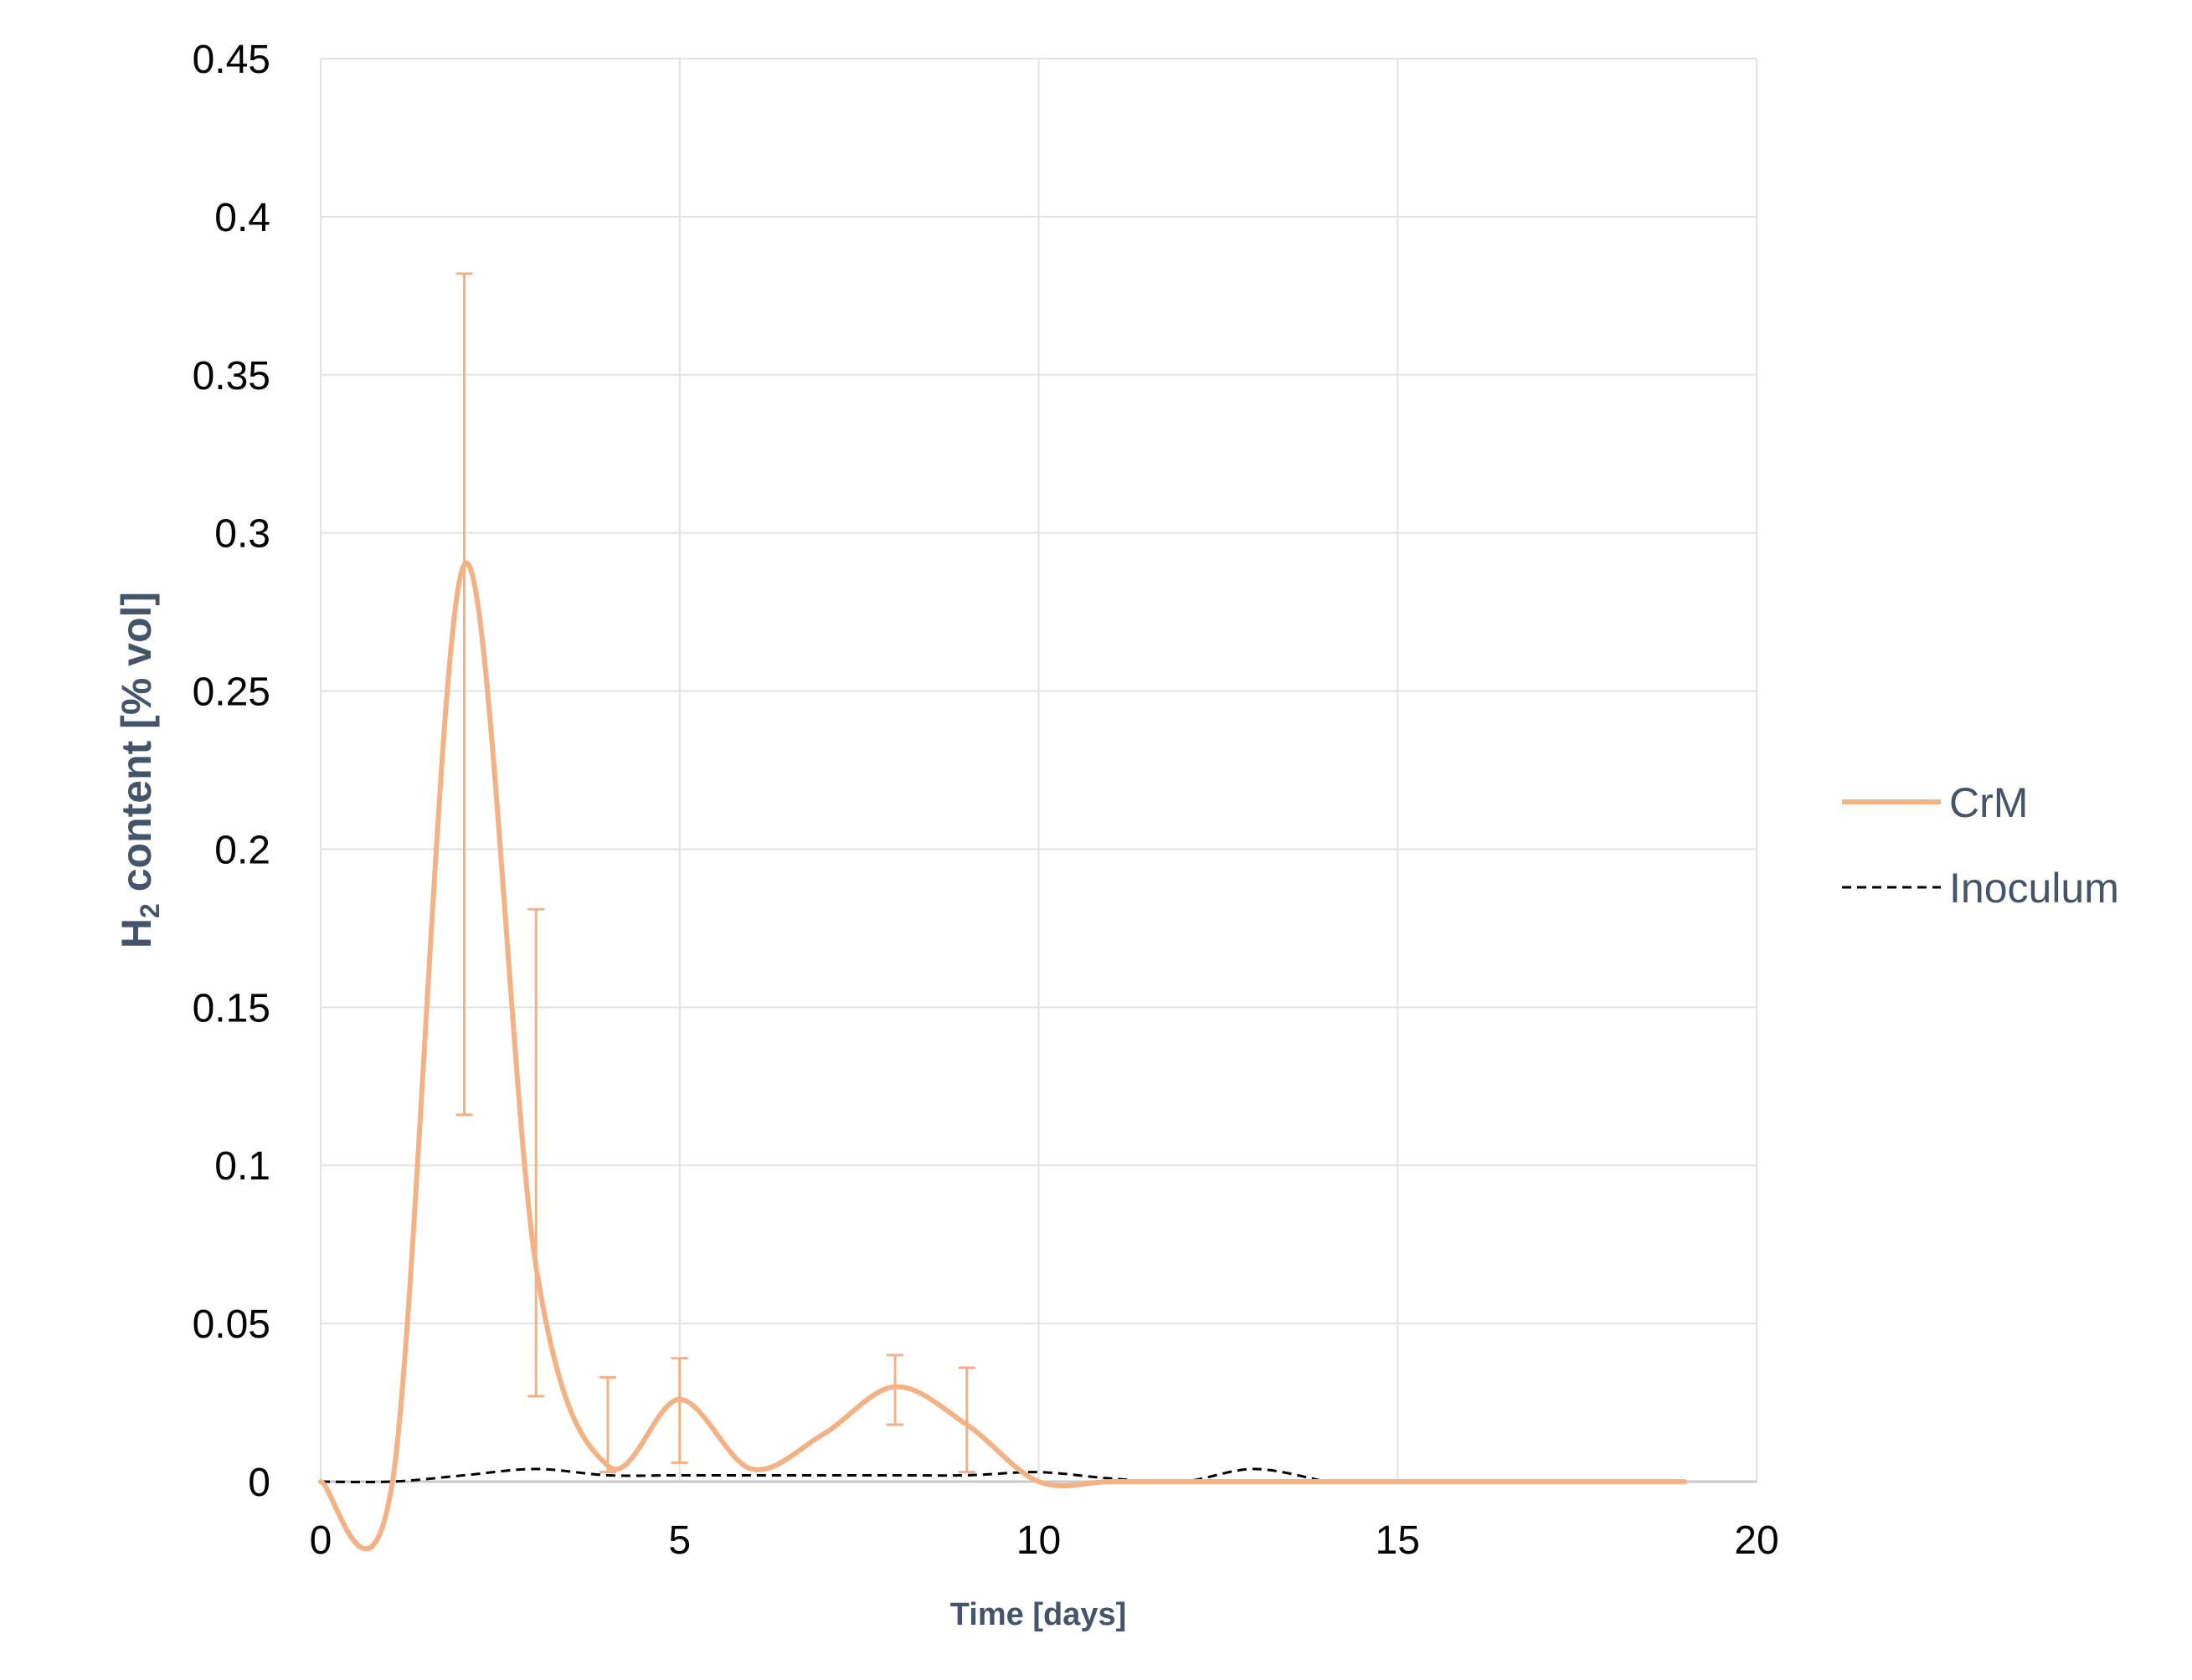 This screenshot has height=1680, width=2192. What do you see at coordinates (242, 1166) in the screenshot?
I see `y-tick-label: 0.1` at bounding box center [242, 1166].